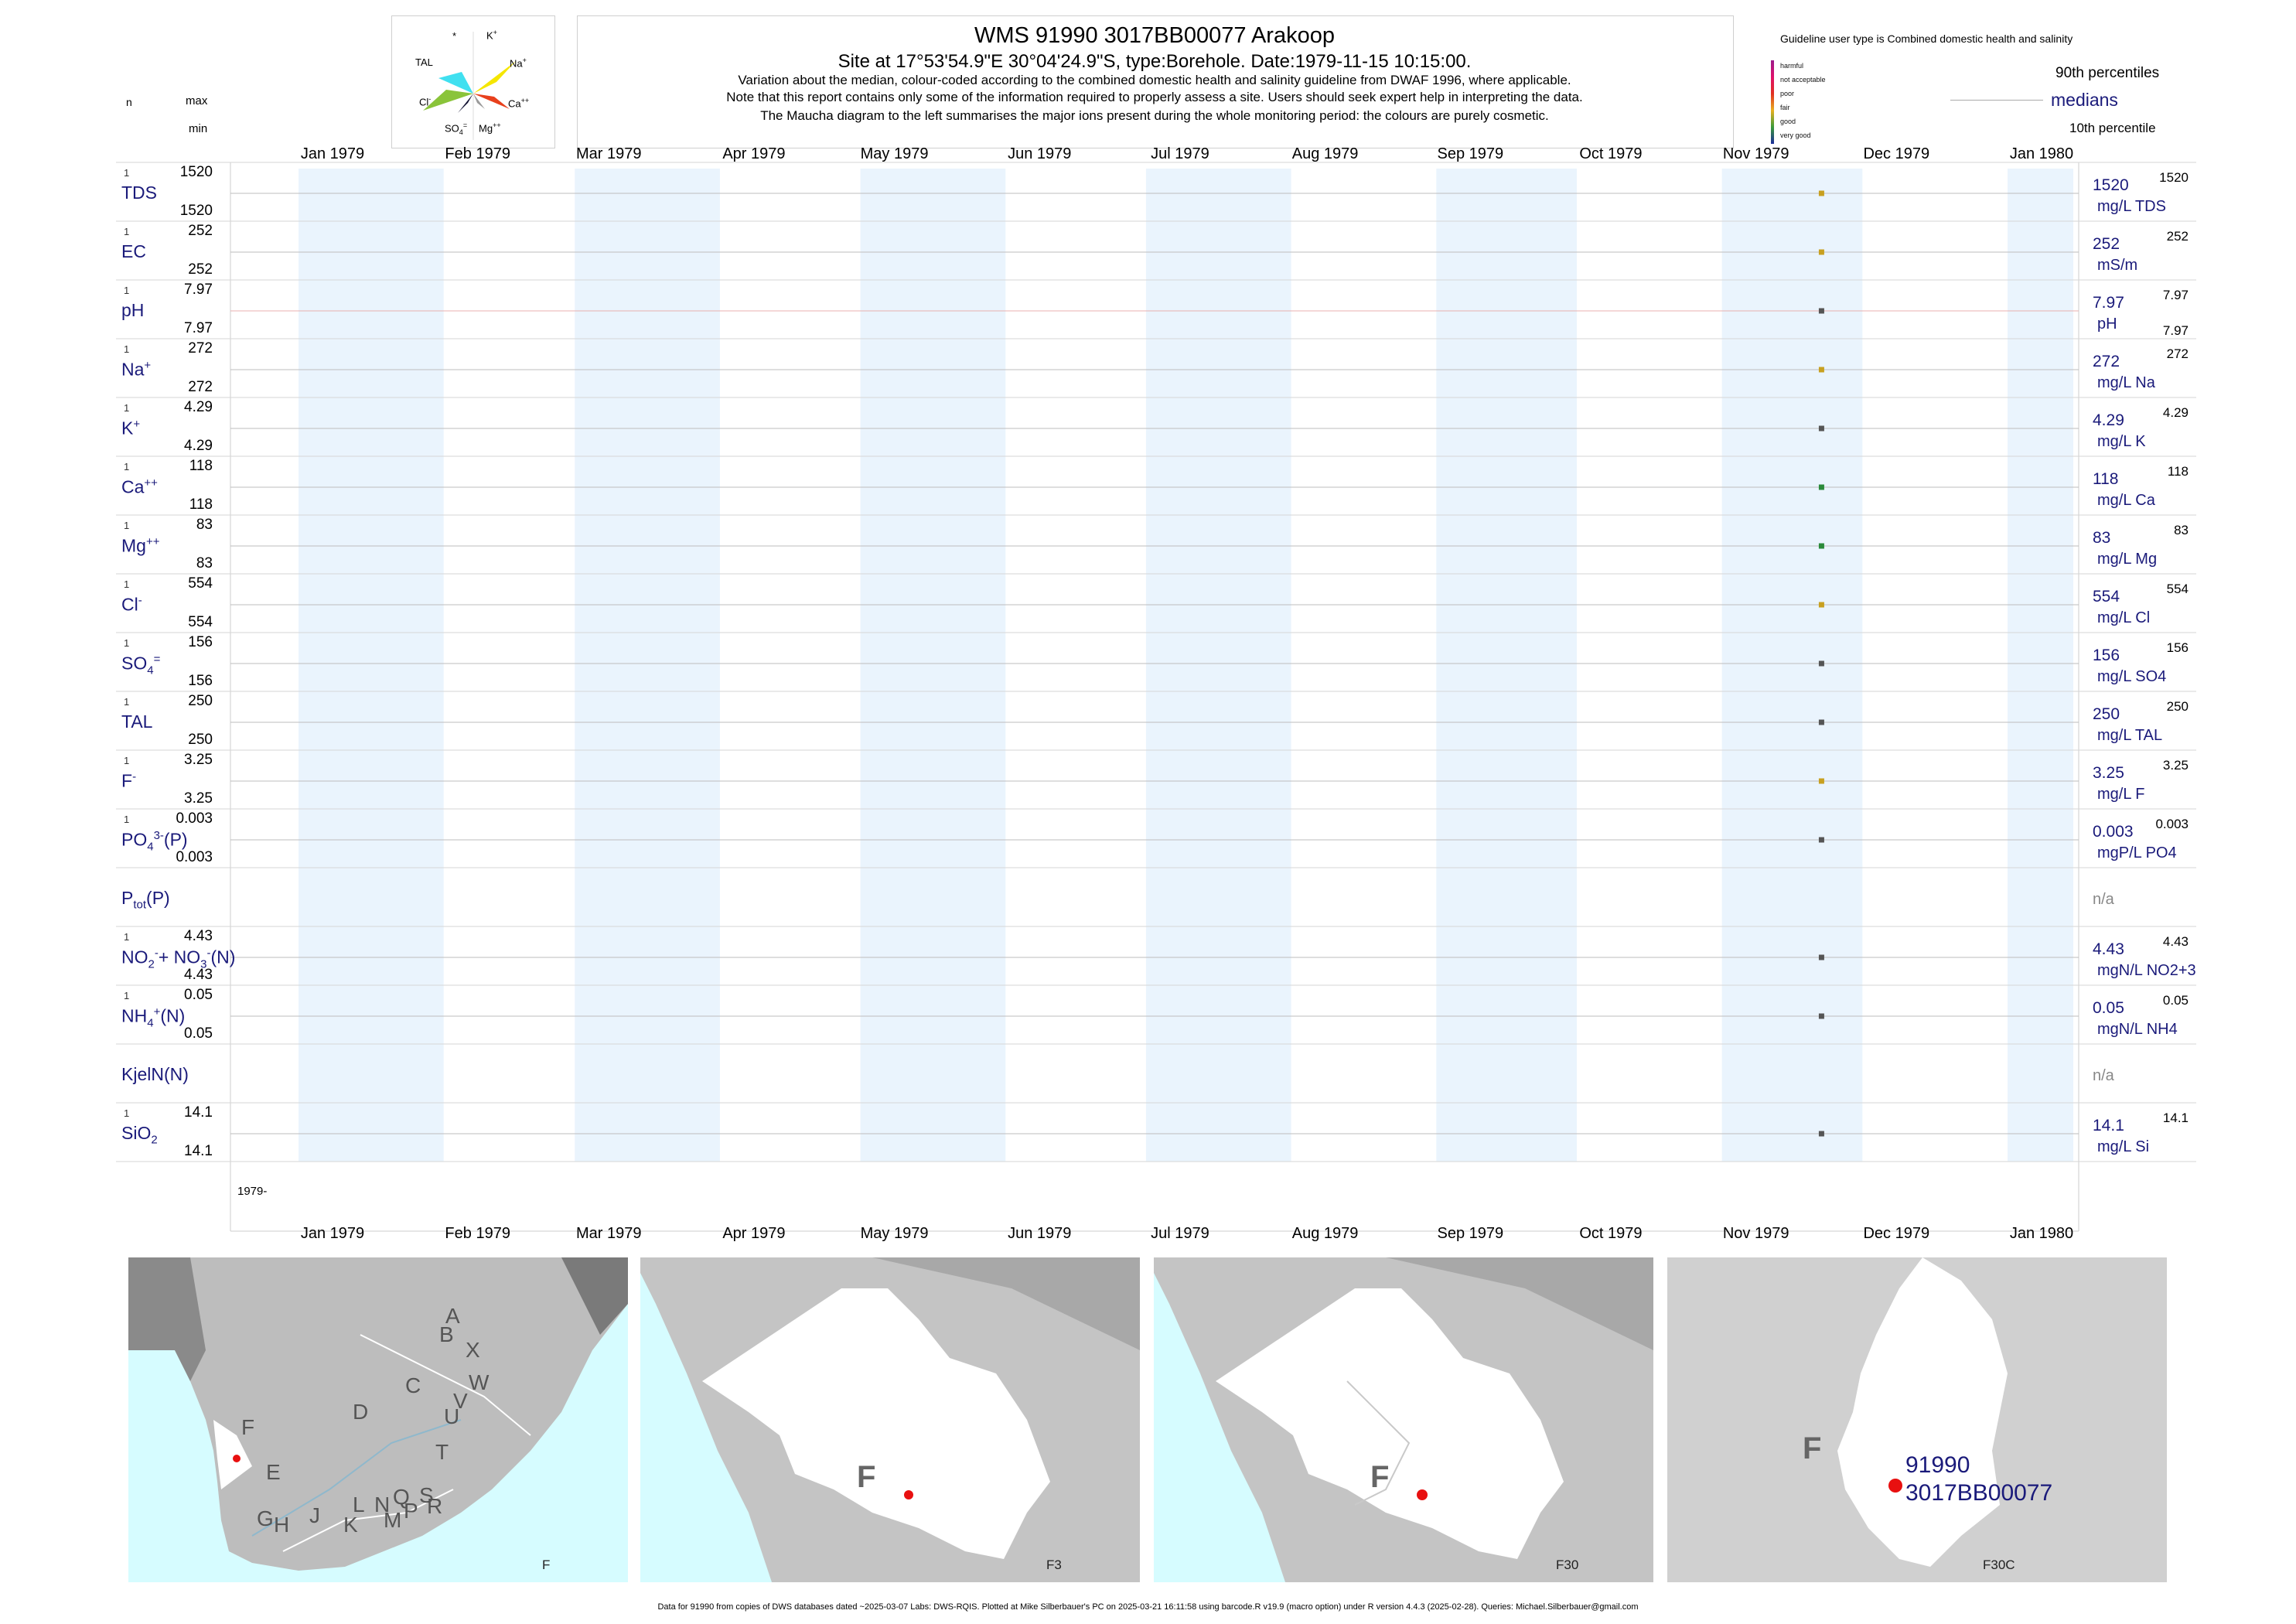  I want to click on row-min-14: 0.05, so click(198, 1033).